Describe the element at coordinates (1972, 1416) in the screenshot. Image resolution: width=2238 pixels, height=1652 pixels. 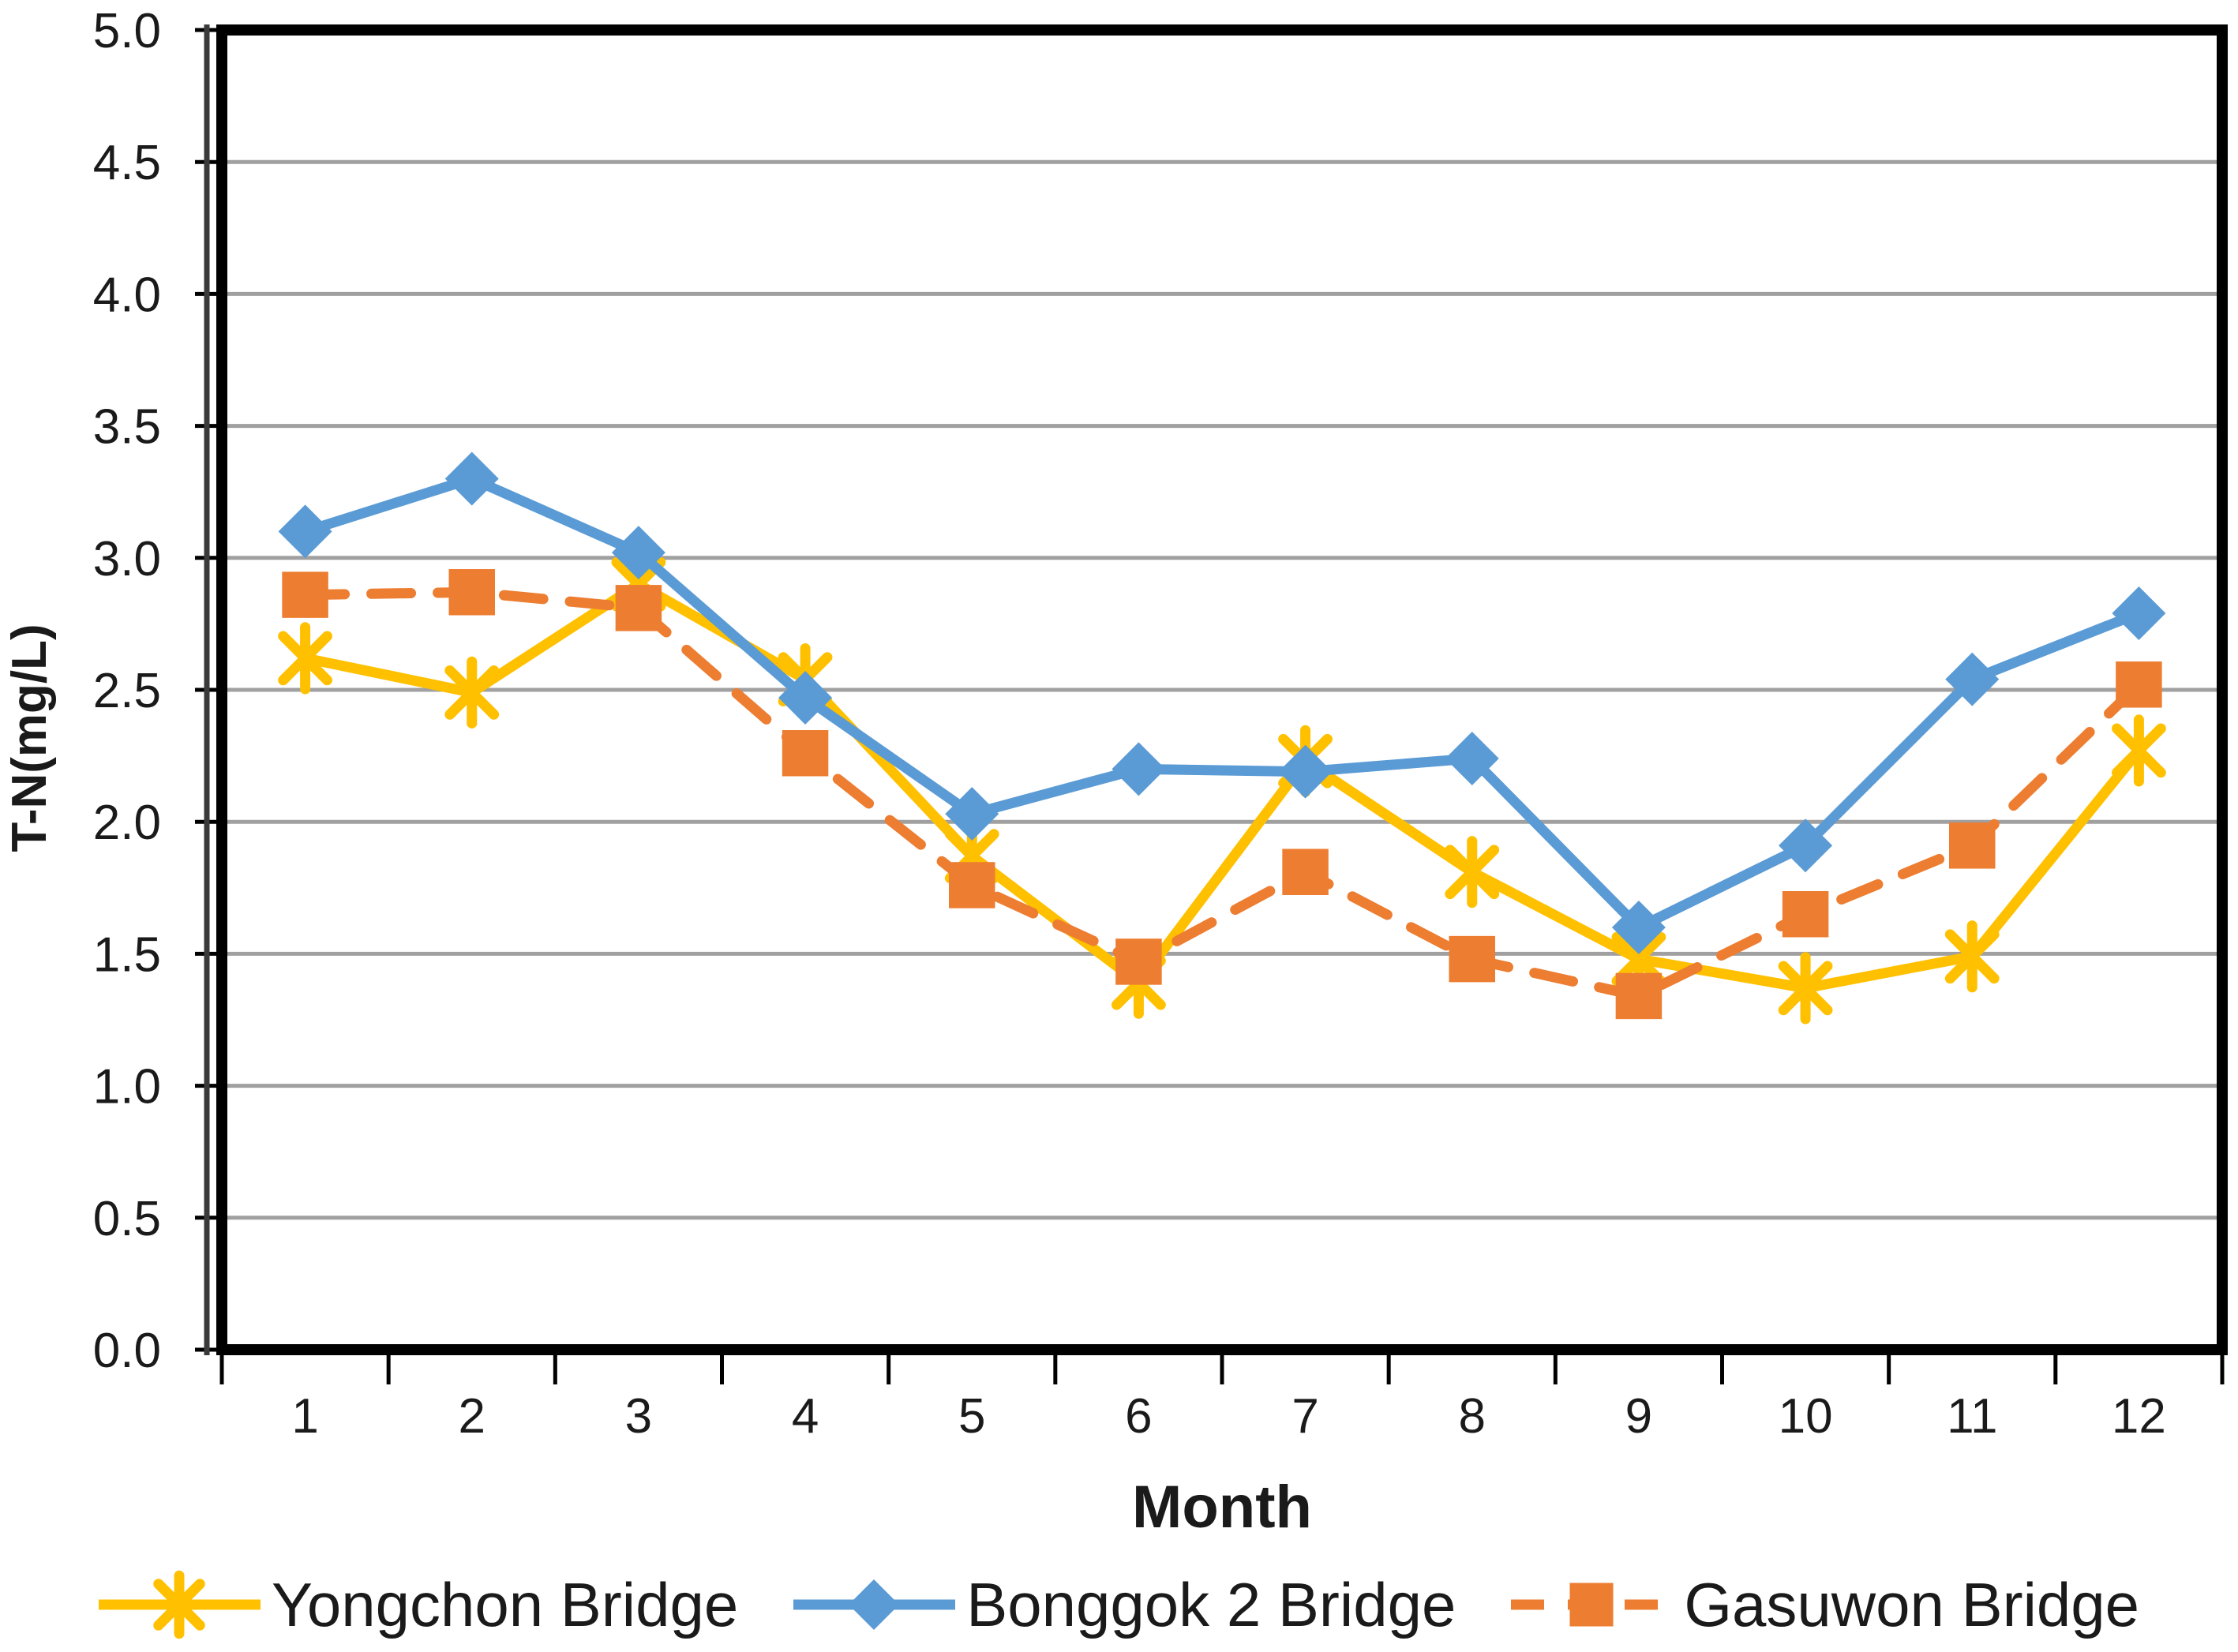
I see `x-tick-label: 11` at that location.